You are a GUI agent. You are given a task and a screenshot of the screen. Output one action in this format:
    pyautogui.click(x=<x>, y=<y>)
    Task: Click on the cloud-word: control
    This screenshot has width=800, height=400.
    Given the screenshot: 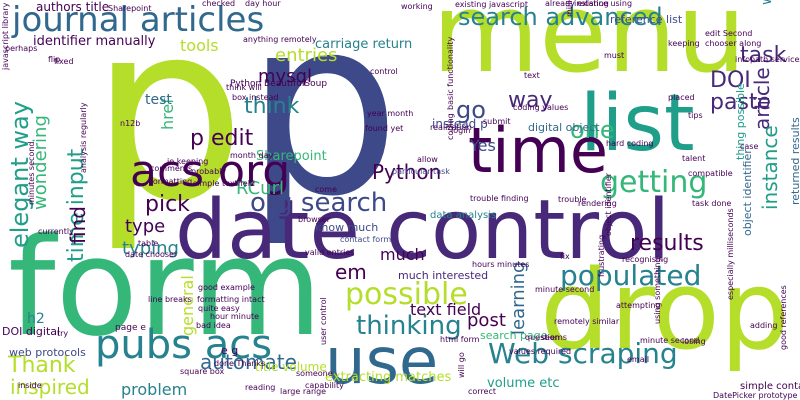 What is the action you would take?
    pyautogui.click(x=384, y=71)
    